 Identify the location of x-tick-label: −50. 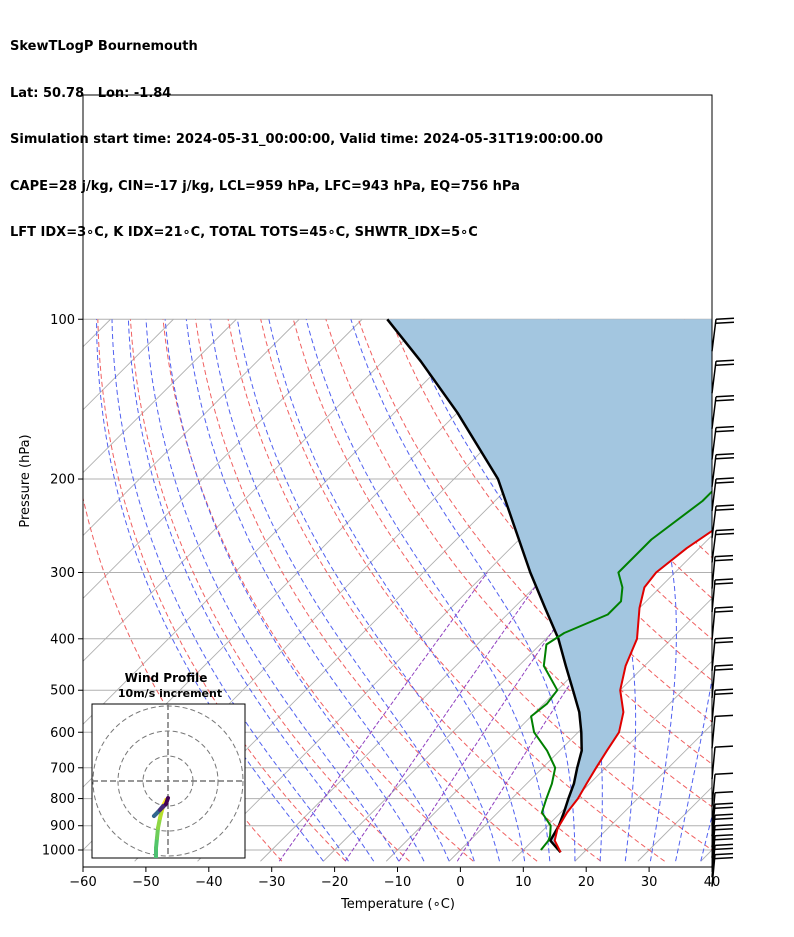
(145, 882).